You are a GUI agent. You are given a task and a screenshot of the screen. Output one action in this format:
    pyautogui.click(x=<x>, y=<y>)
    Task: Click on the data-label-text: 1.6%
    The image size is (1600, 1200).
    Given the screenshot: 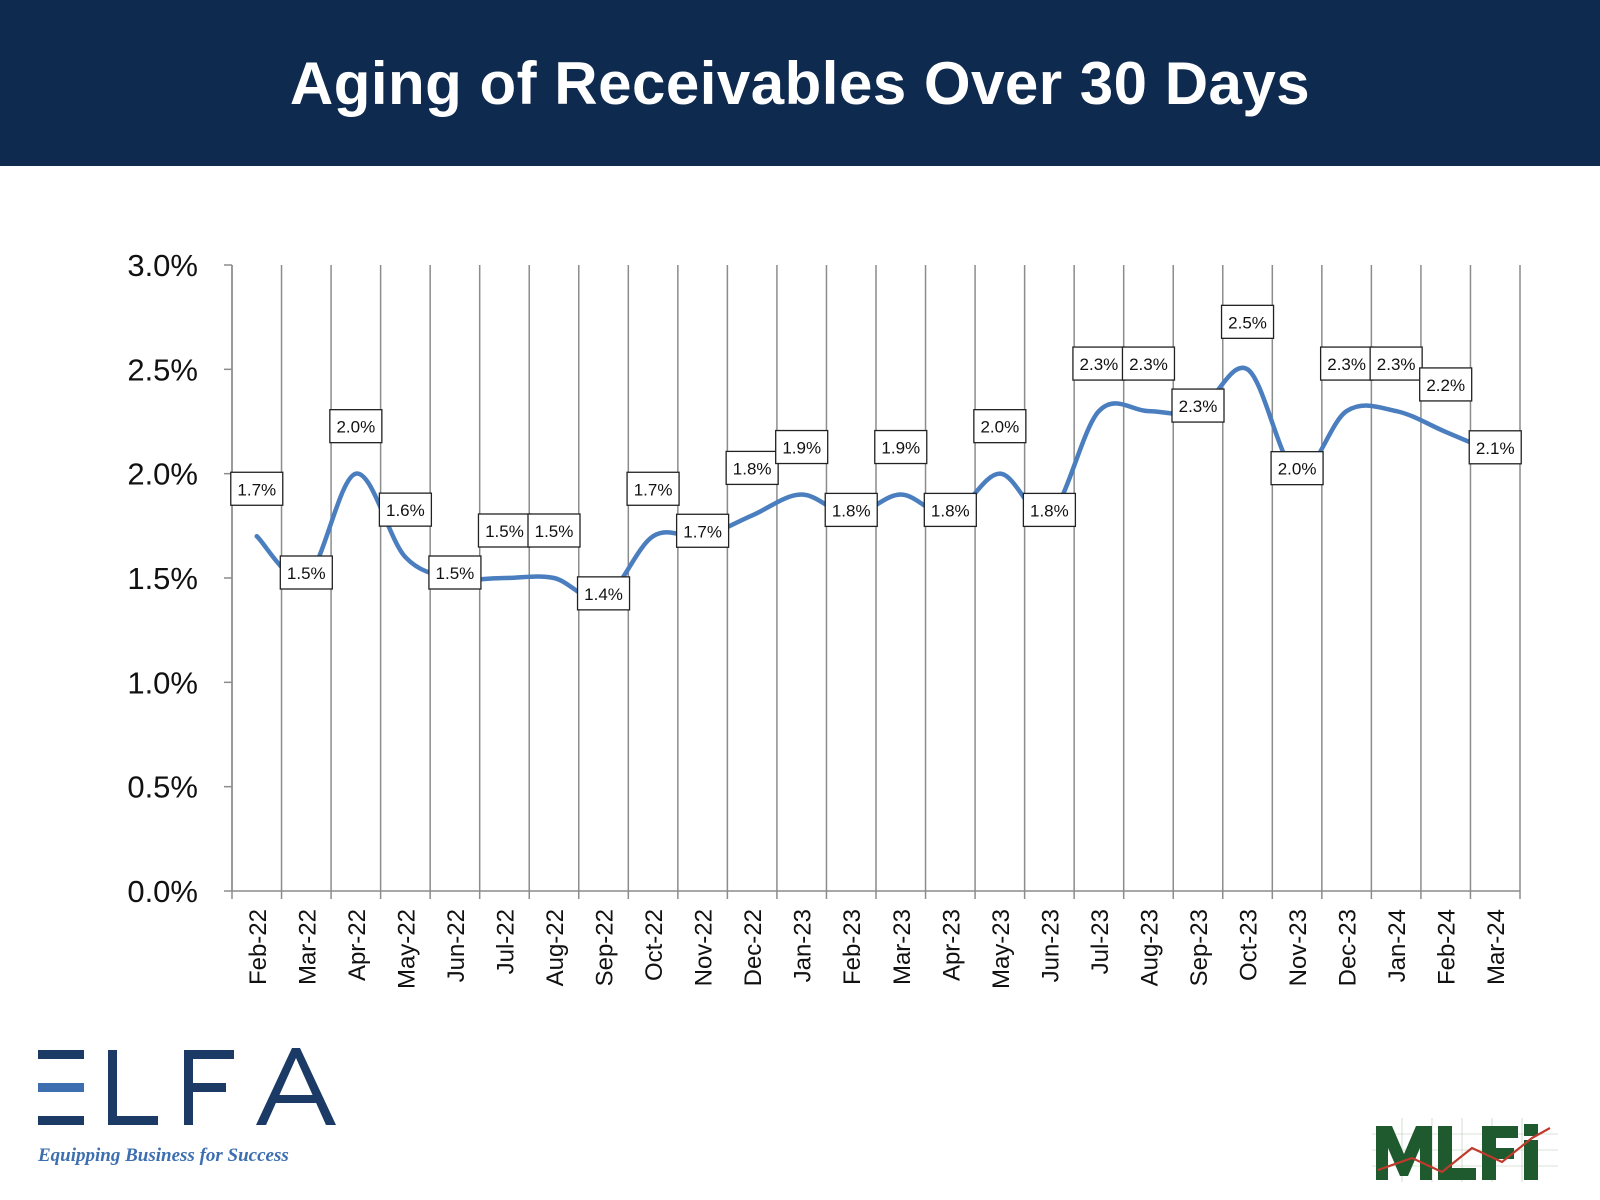 What is the action you would take?
    pyautogui.click(x=405, y=510)
    